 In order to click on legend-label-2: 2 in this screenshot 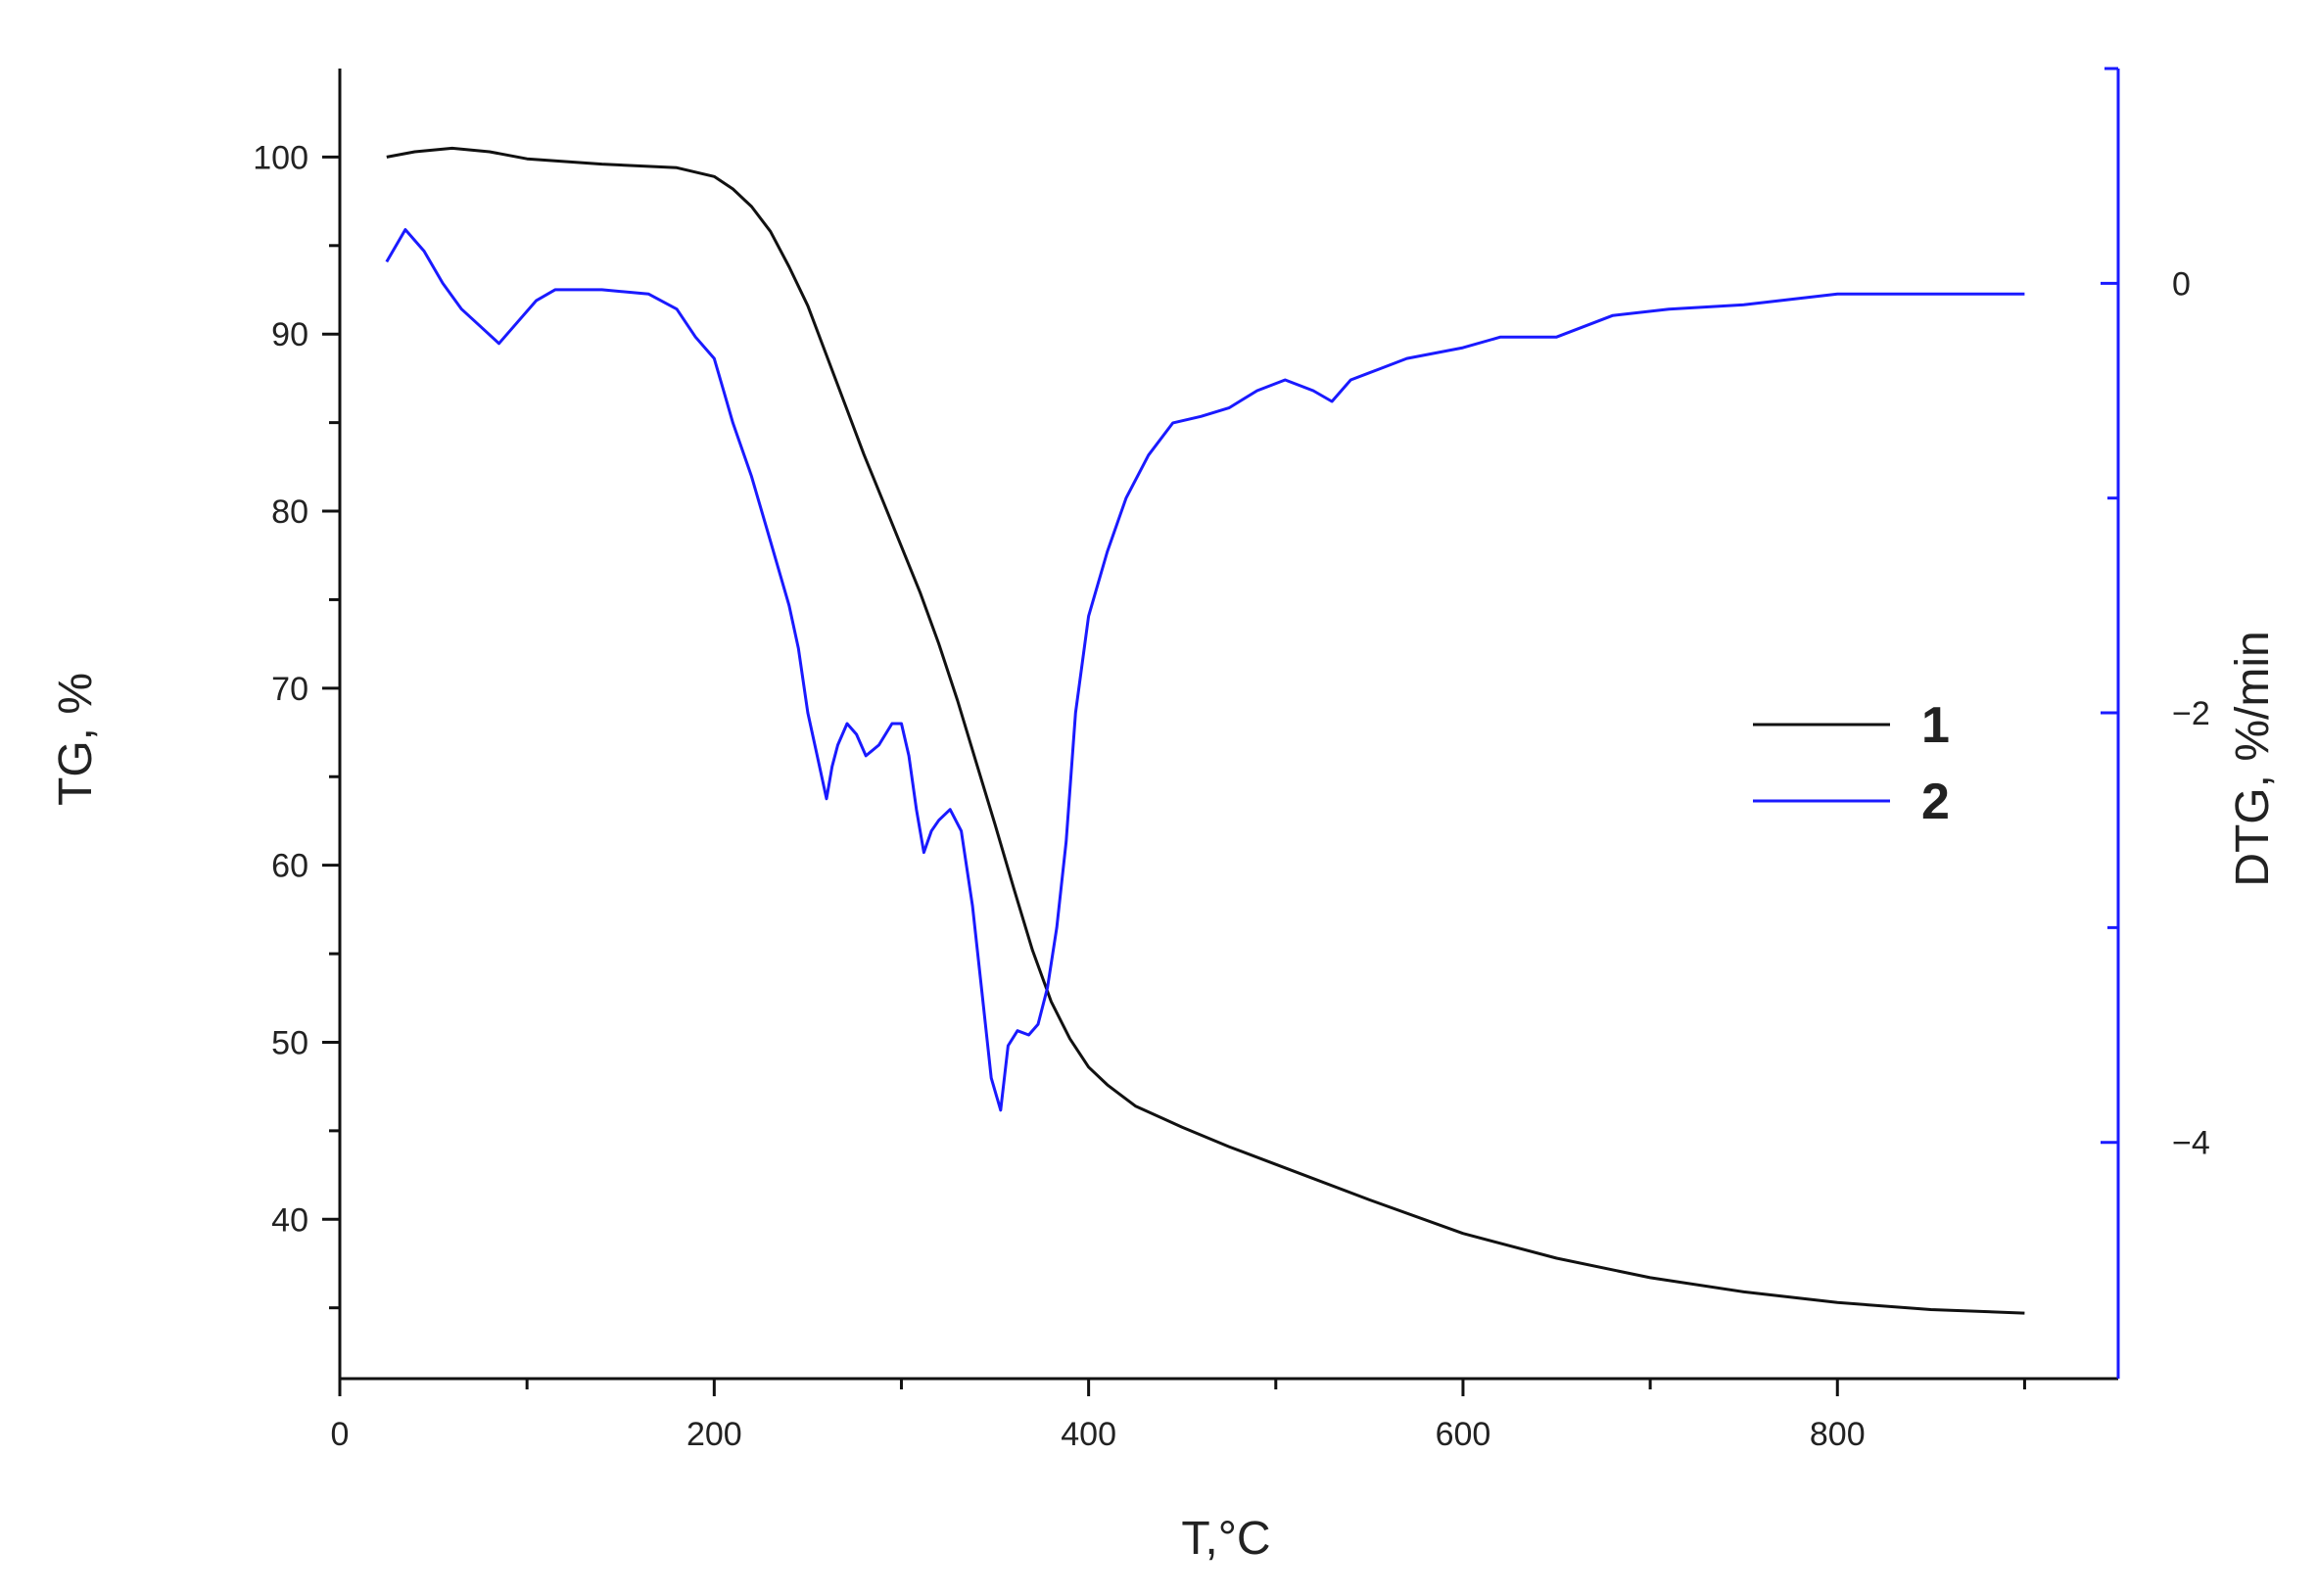, I will do `click(1935, 802)`.